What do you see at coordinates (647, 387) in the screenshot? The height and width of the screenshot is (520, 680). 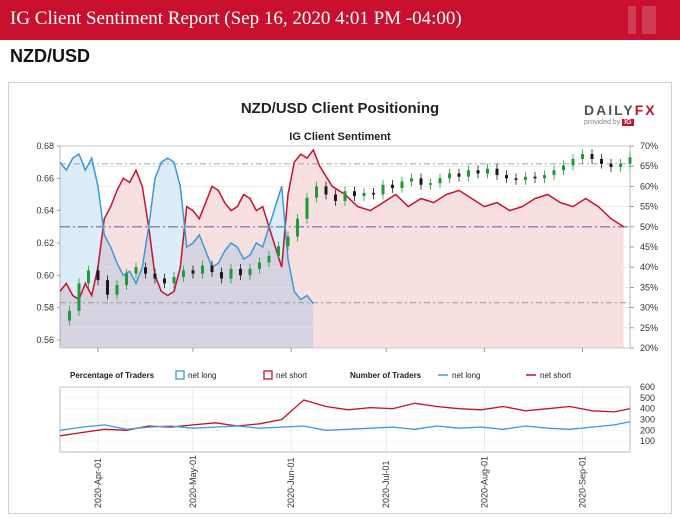 I see `traders-tick-label: 600` at bounding box center [647, 387].